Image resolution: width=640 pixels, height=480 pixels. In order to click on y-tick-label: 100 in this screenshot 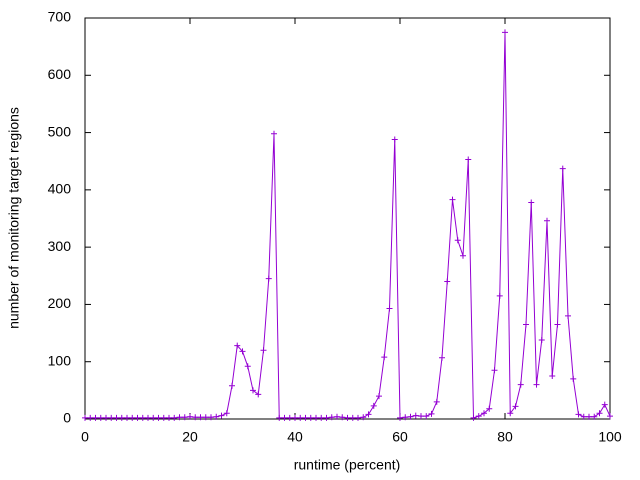, I will do `click(60, 360)`.